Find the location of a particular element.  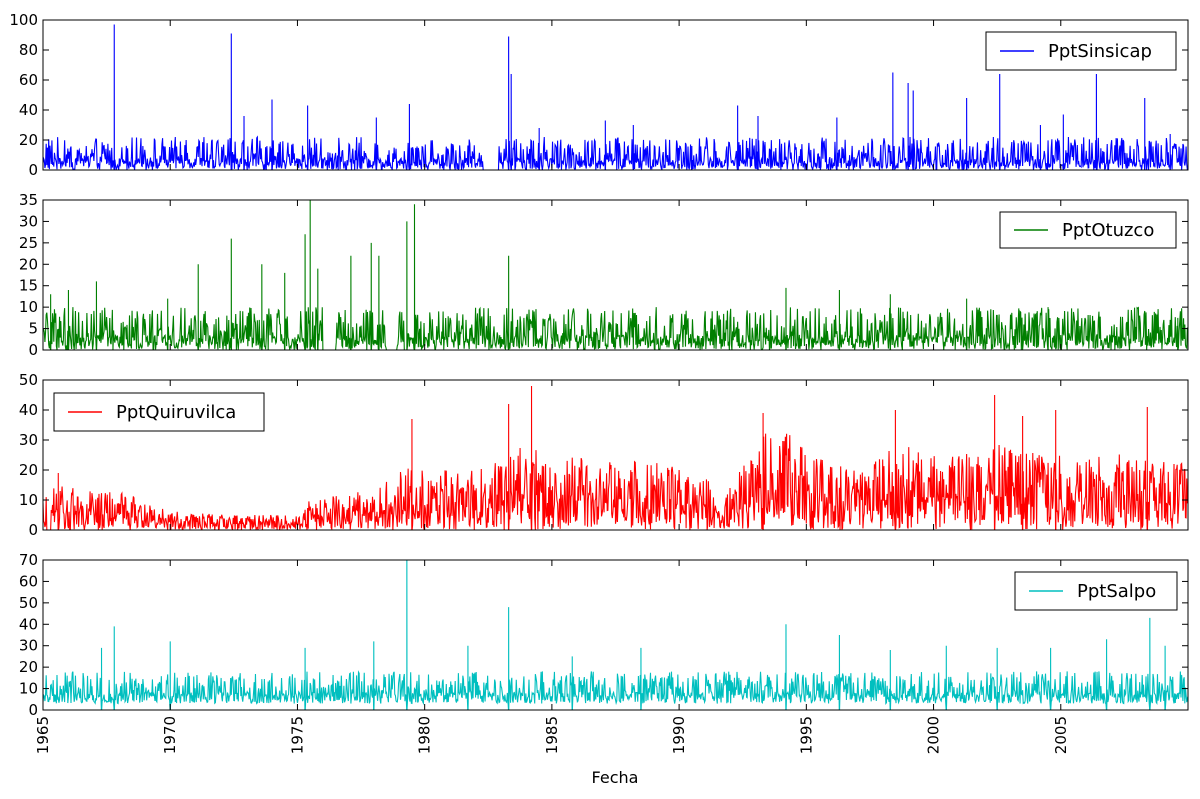

y-tick-label: 25 is located at coordinates (28, 243).